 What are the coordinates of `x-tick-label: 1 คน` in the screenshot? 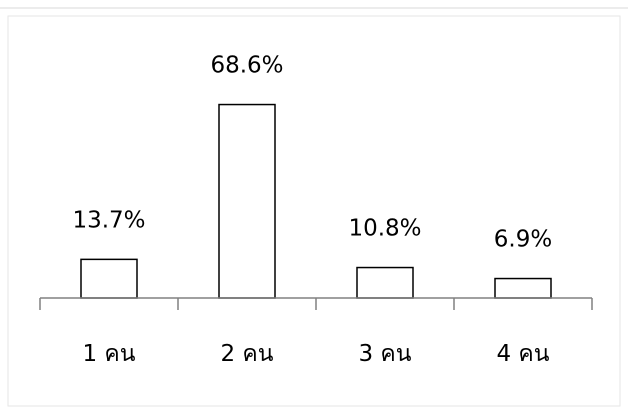 It's located at (108, 354).